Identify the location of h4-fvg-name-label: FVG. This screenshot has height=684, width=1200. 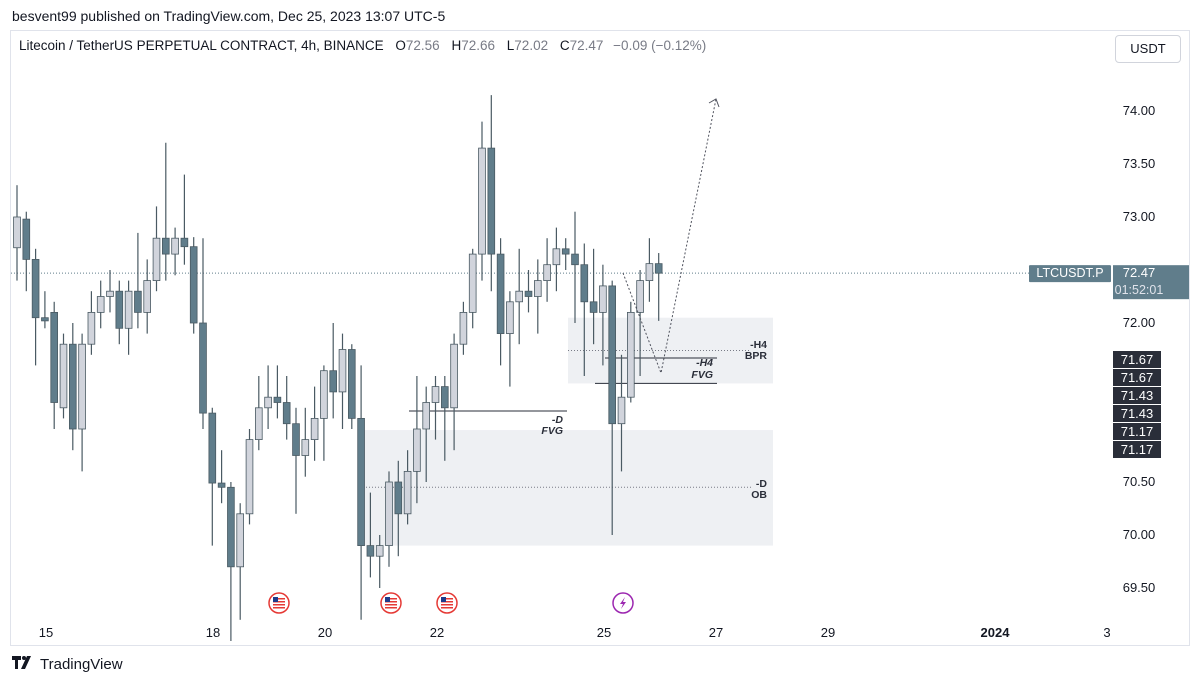
(702, 375).